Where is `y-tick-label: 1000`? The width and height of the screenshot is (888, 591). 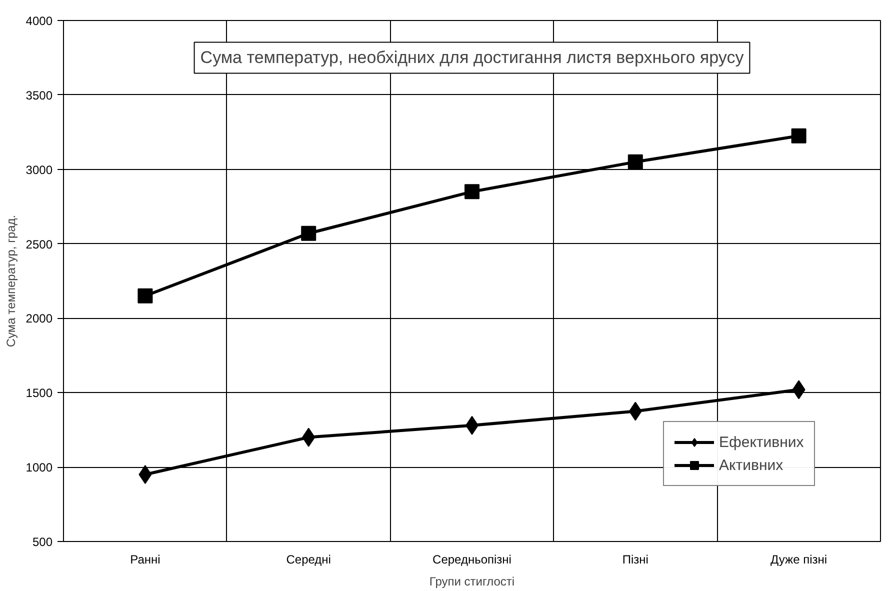 y-tick-label: 1000 is located at coordinates (39, 467).